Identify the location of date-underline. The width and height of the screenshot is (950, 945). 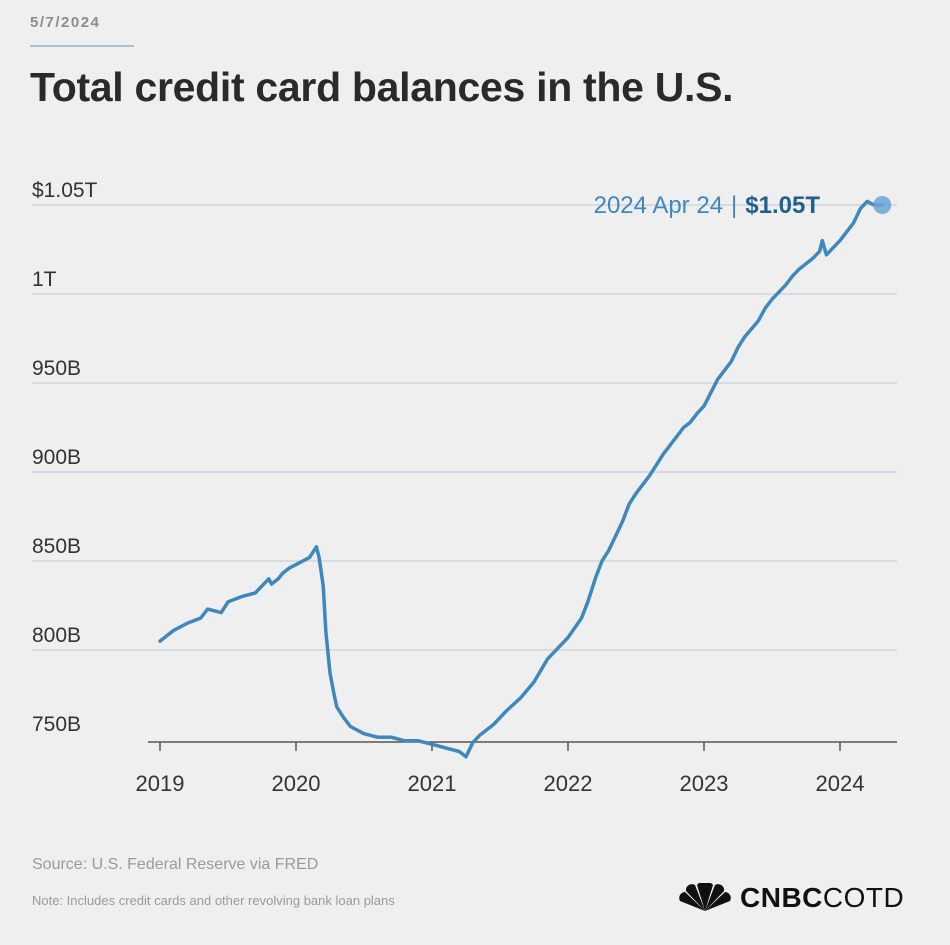
(82, 46).